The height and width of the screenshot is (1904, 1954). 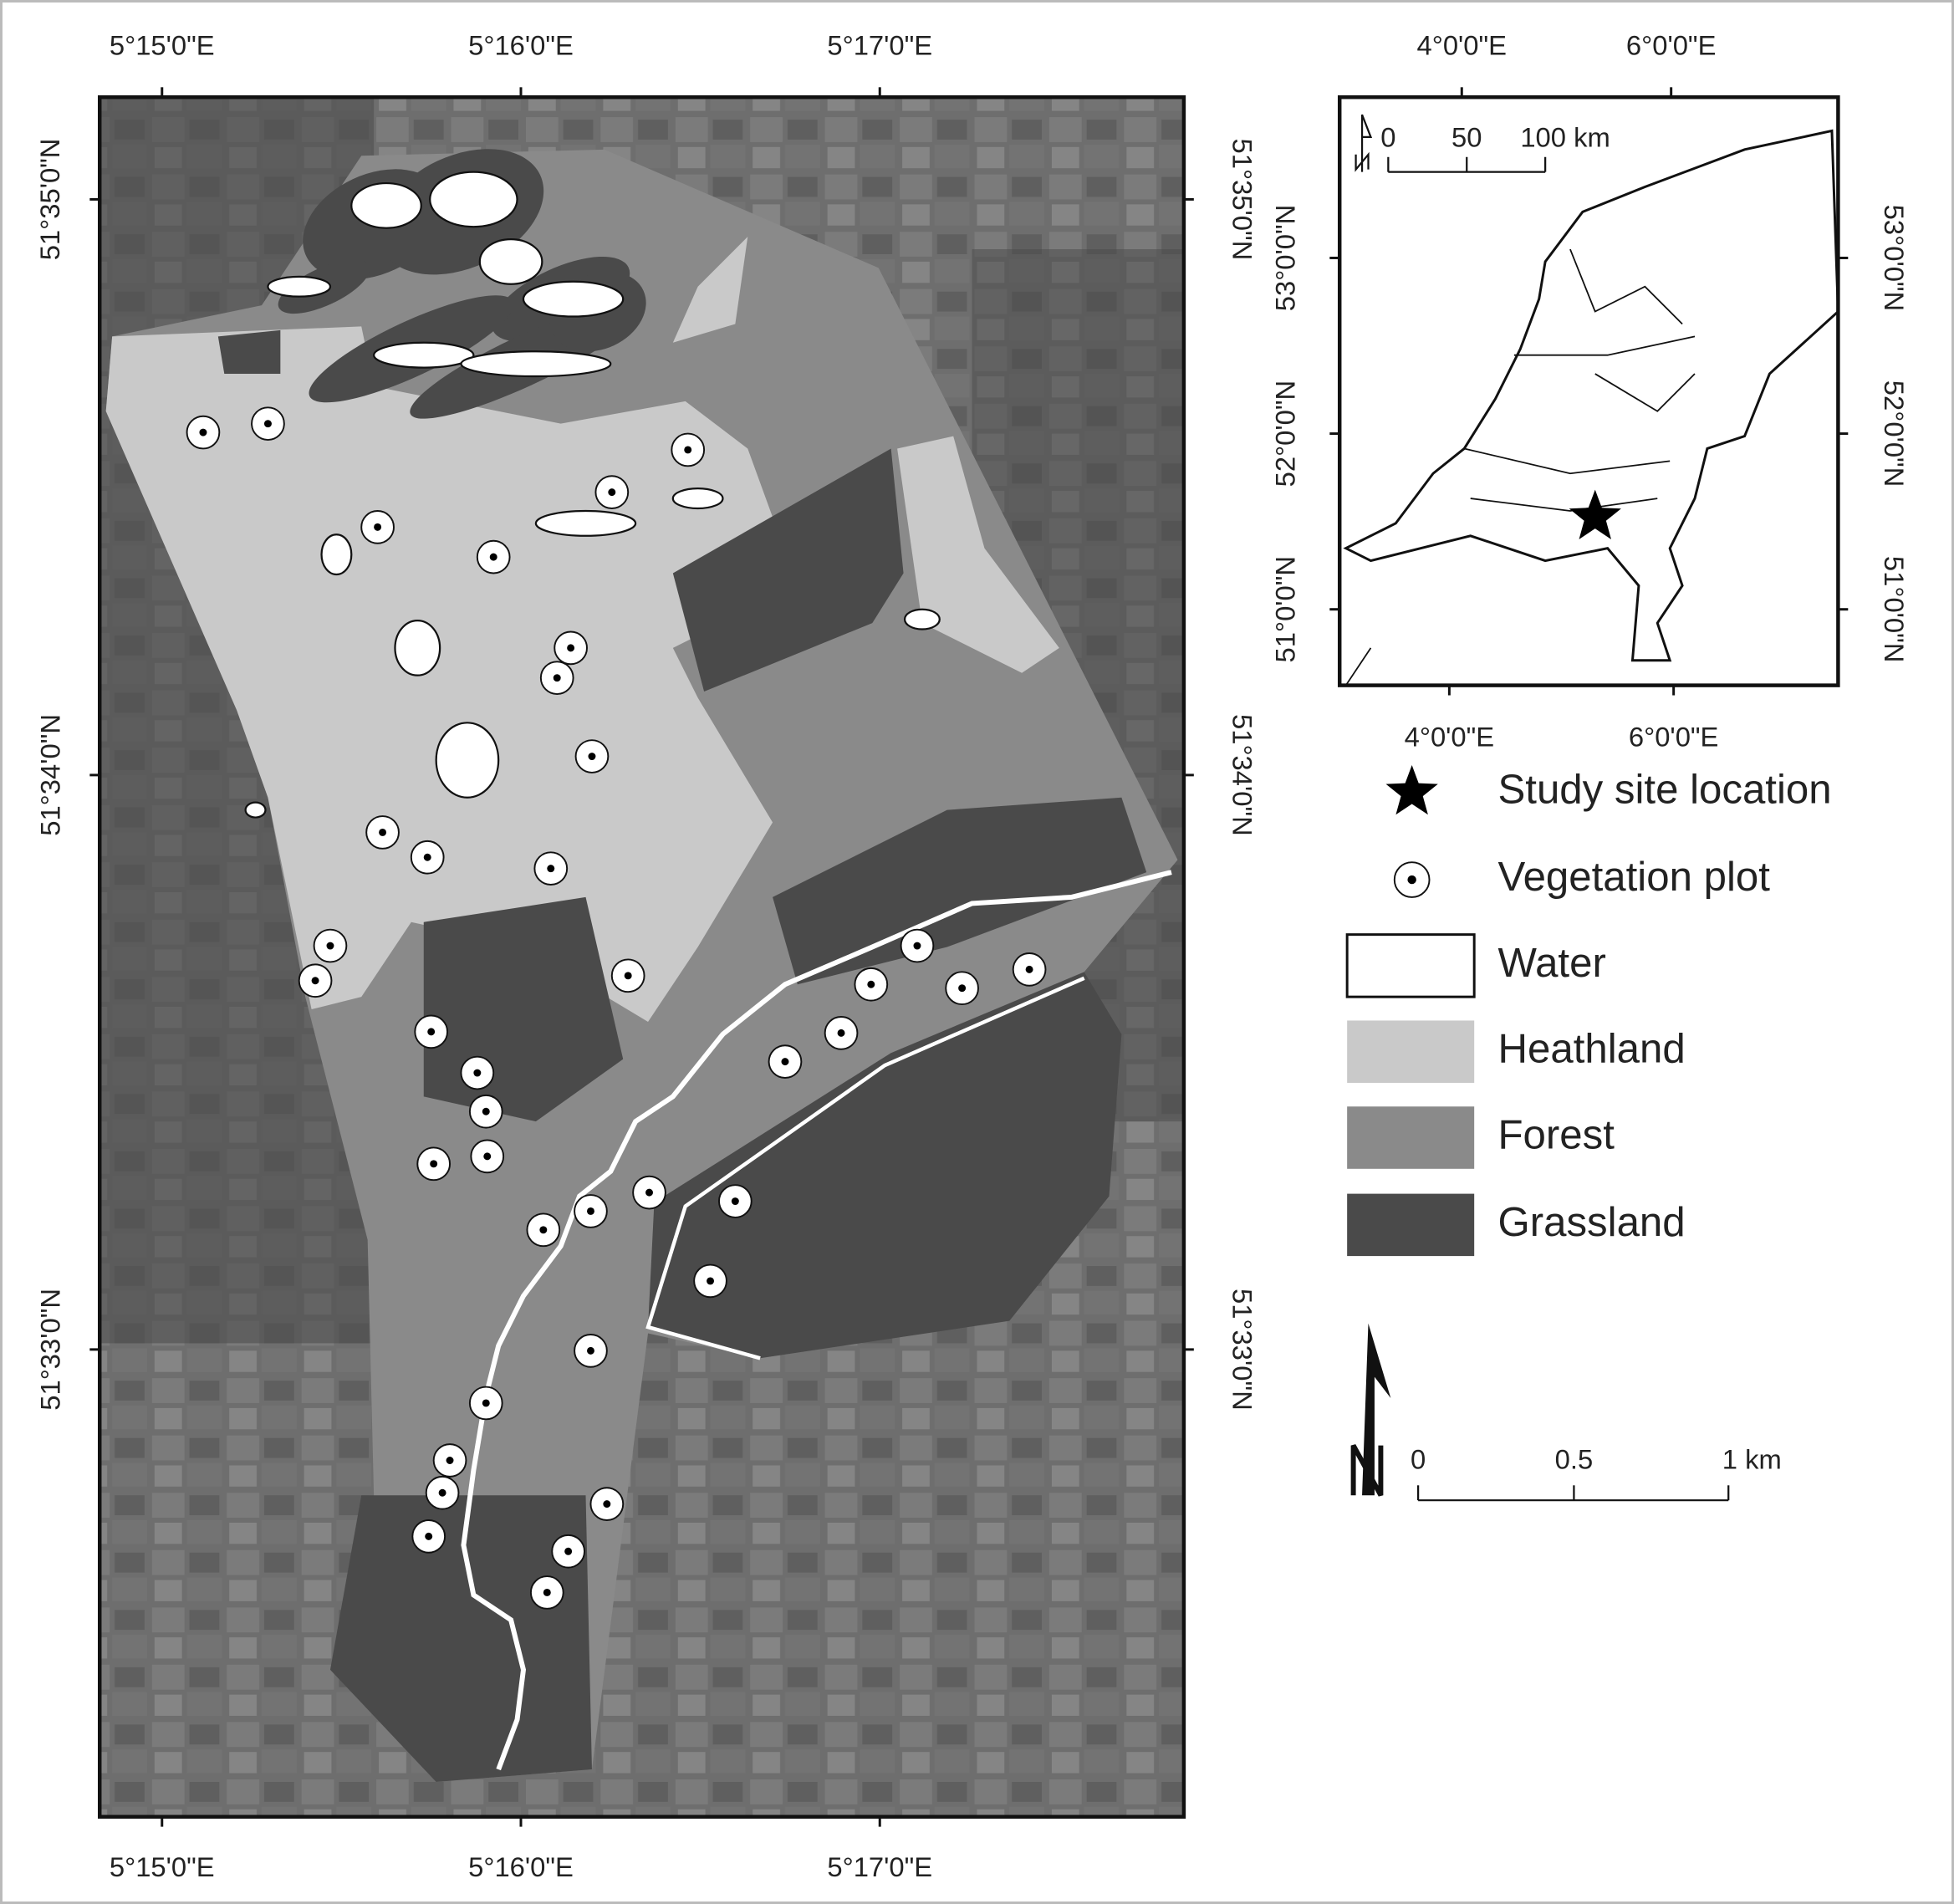 What do you see at coordinates (1565, 137) in the screenshot?
I see `scale-label: 100 km` at bounding box center [1565, 137].